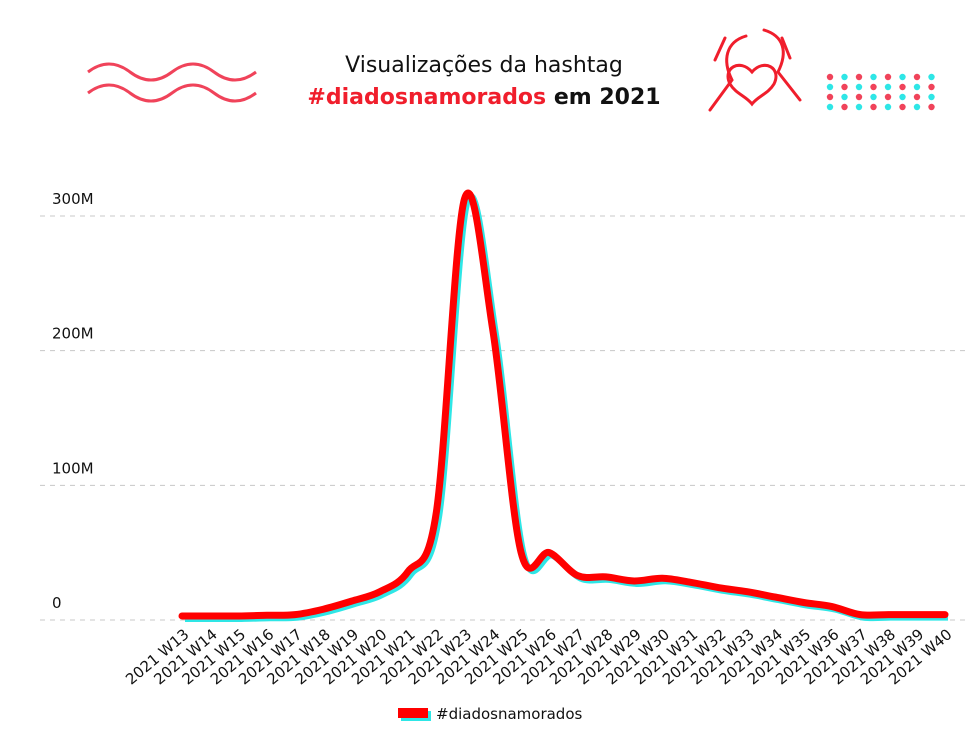 The width and height of the screenshot is (980, 756). I want to click on legend-swatch, so click(413, 713).